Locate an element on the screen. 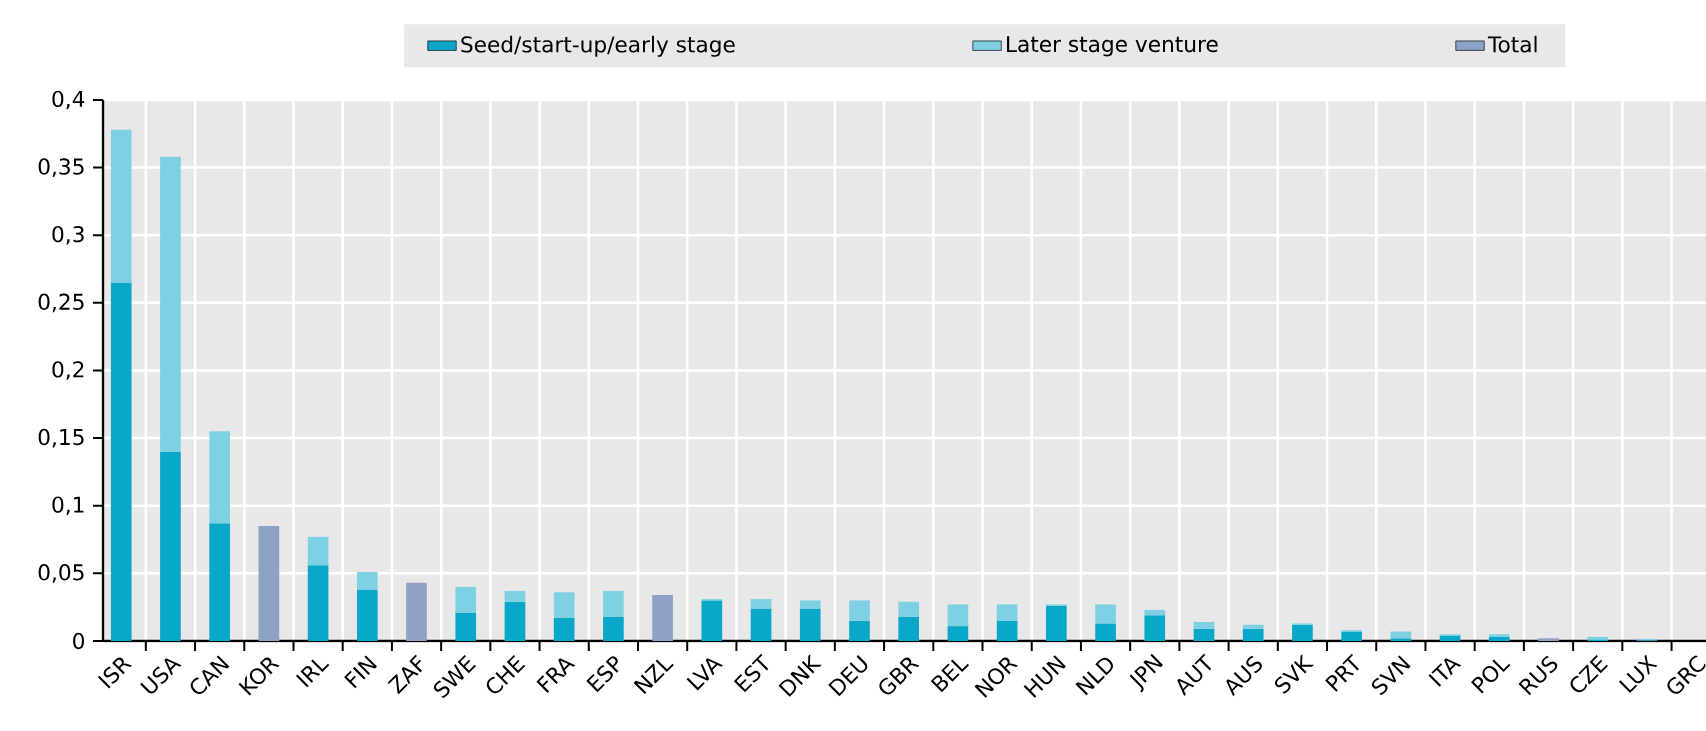  y-tick-label: 0,35 is located at coordinates (61, 167).